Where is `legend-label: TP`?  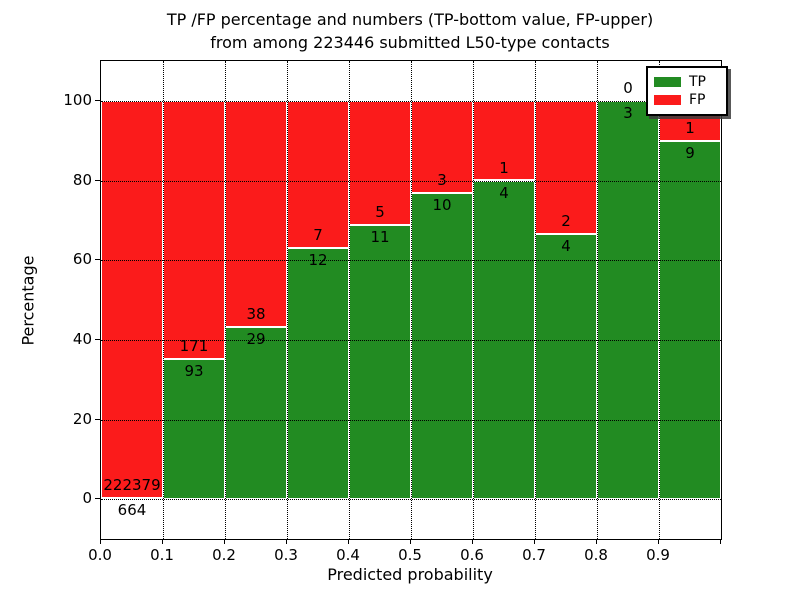
legend-label: TP is located at coordinates (697, 82).